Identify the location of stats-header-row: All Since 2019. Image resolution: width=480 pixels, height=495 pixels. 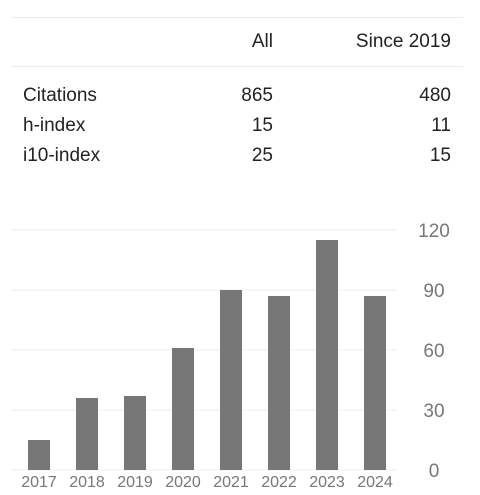
(237, 42).